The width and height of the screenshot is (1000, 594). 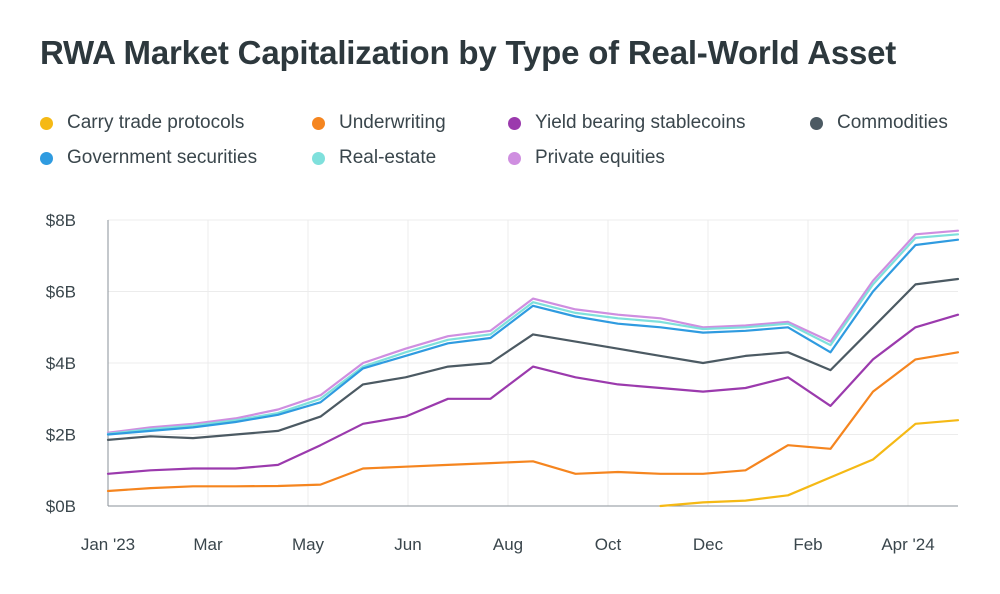 I want to click on legend-label: Carry trade protocols, so click(x=156, y=122).